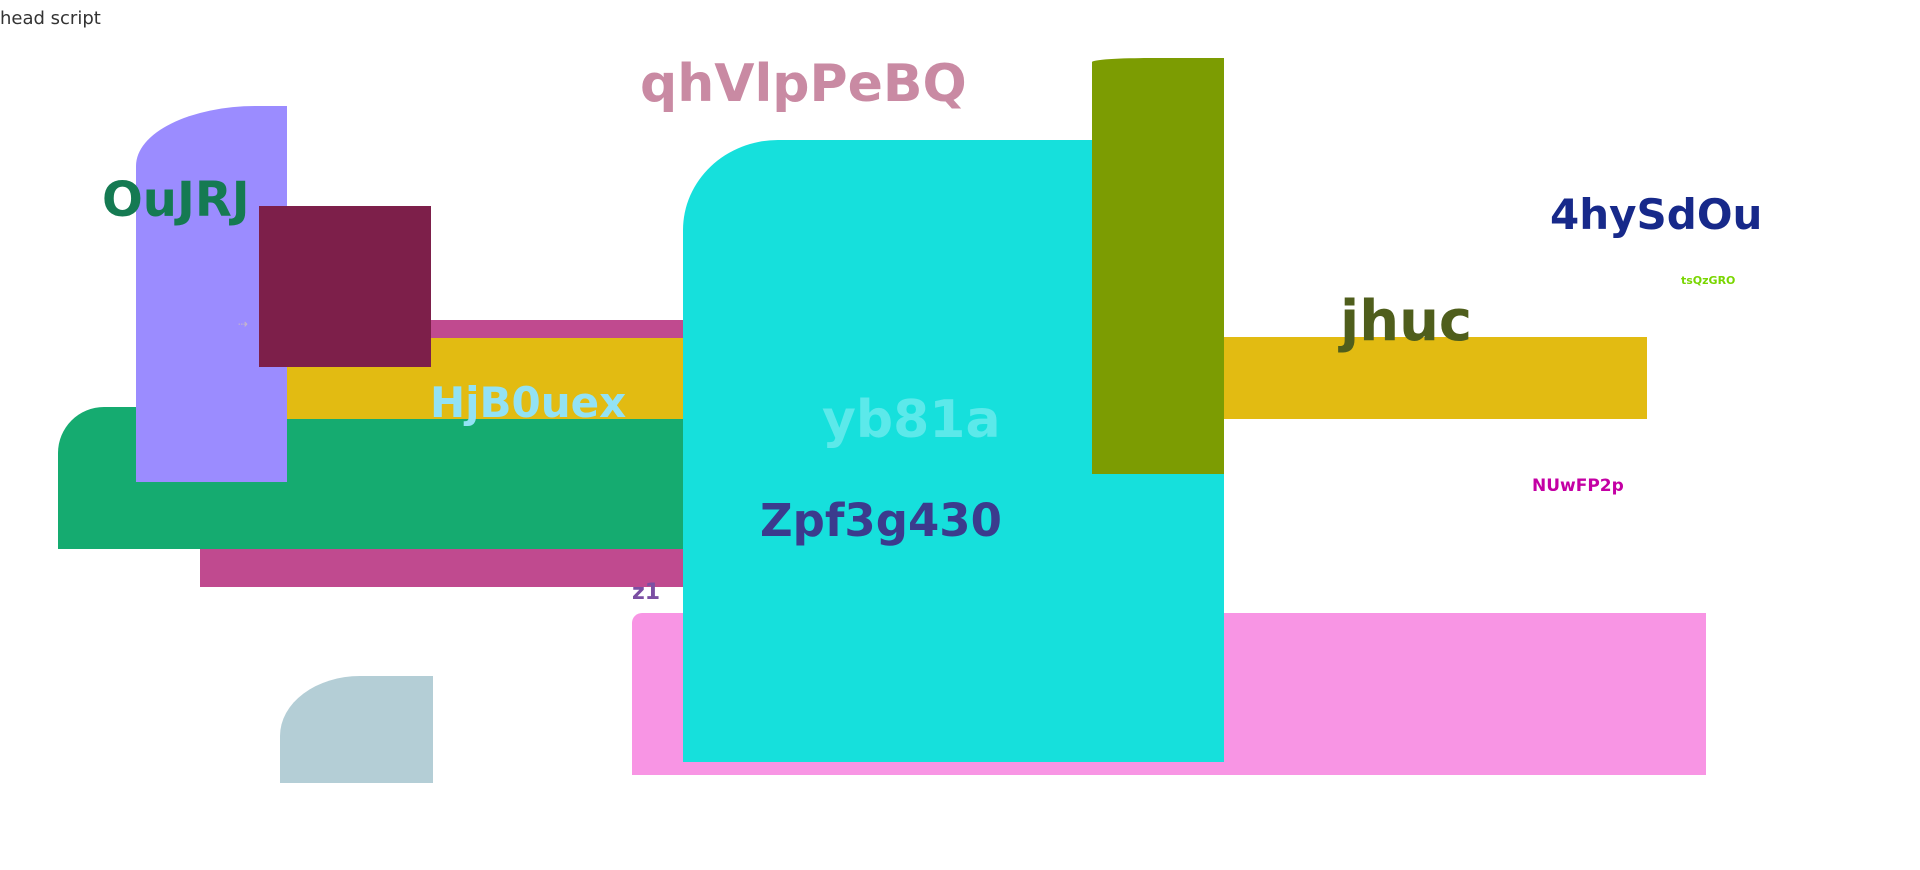 This screenshot has height=870, width=1920. I want to click on olive-block, so click(1158, 266).